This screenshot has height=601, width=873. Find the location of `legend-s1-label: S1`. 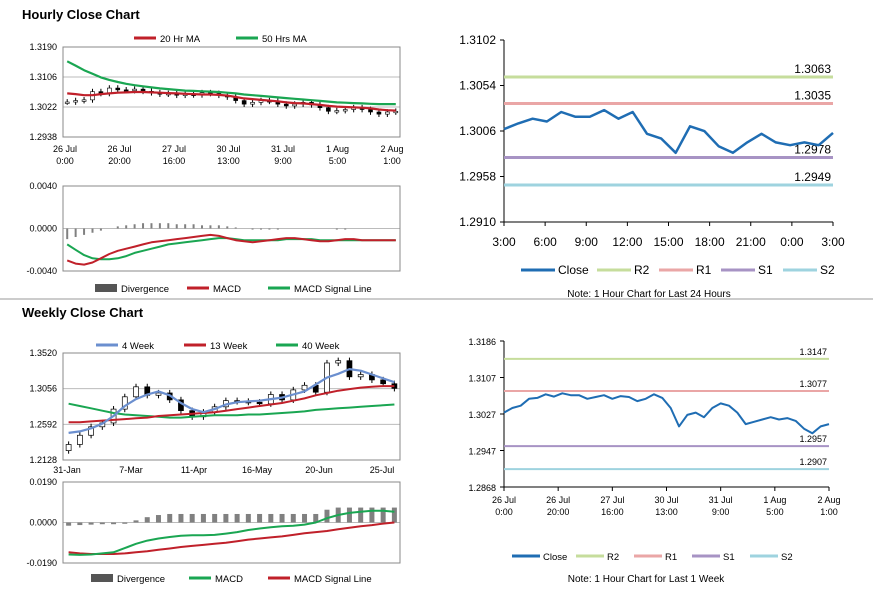

legend-s1-label: S1 is located at coordinates (729, 557).